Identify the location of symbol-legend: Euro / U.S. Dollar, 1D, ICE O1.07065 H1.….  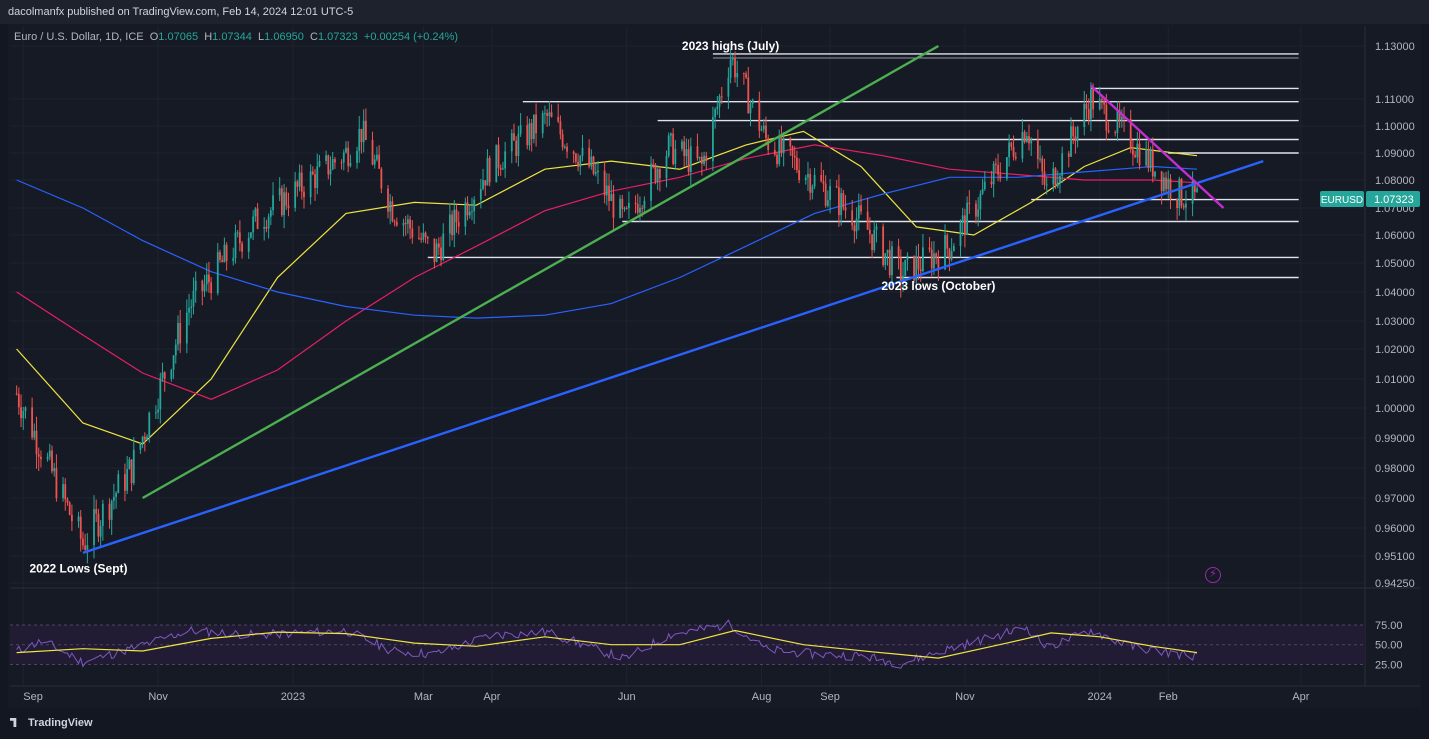
(236, 37).